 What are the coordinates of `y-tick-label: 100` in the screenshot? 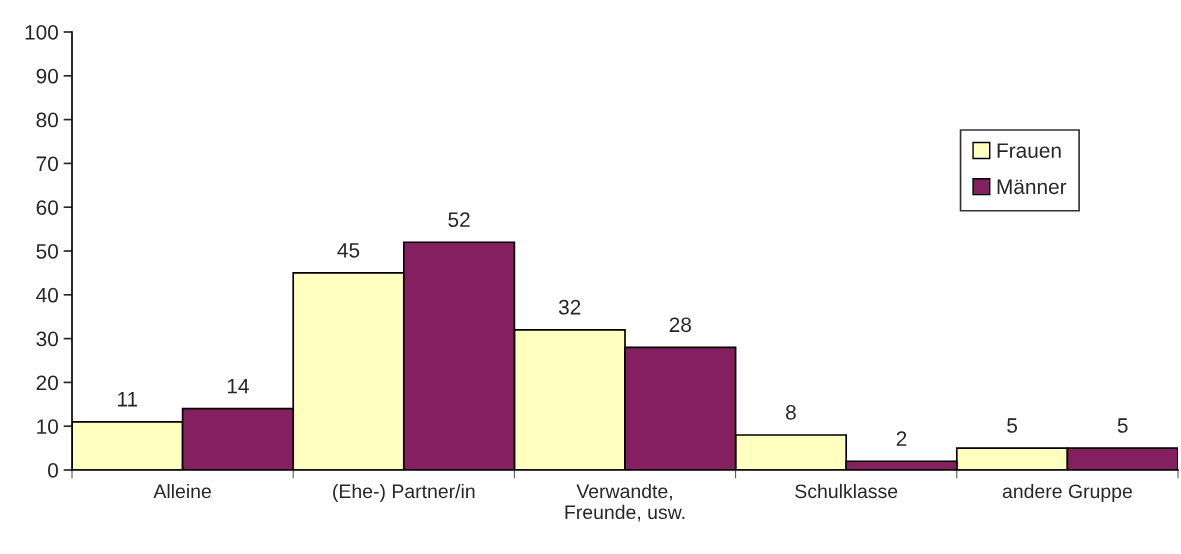 It's located at (41, 32).